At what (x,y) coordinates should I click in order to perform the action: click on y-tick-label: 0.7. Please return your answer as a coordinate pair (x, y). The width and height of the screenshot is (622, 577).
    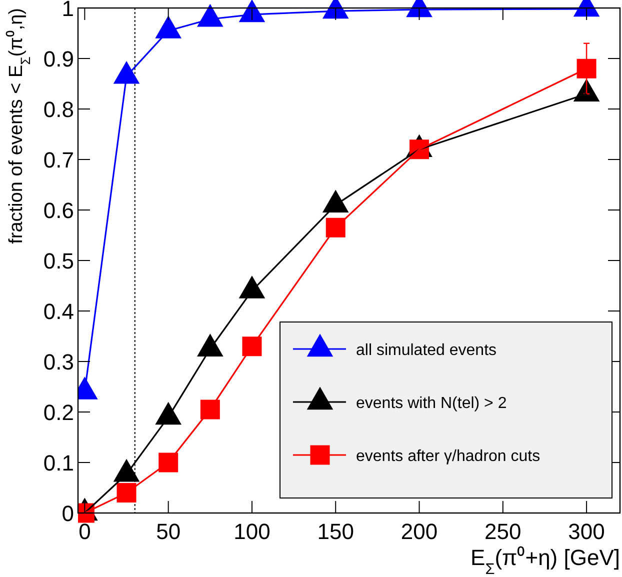
    Looking at the image, I should click on (58, 160).